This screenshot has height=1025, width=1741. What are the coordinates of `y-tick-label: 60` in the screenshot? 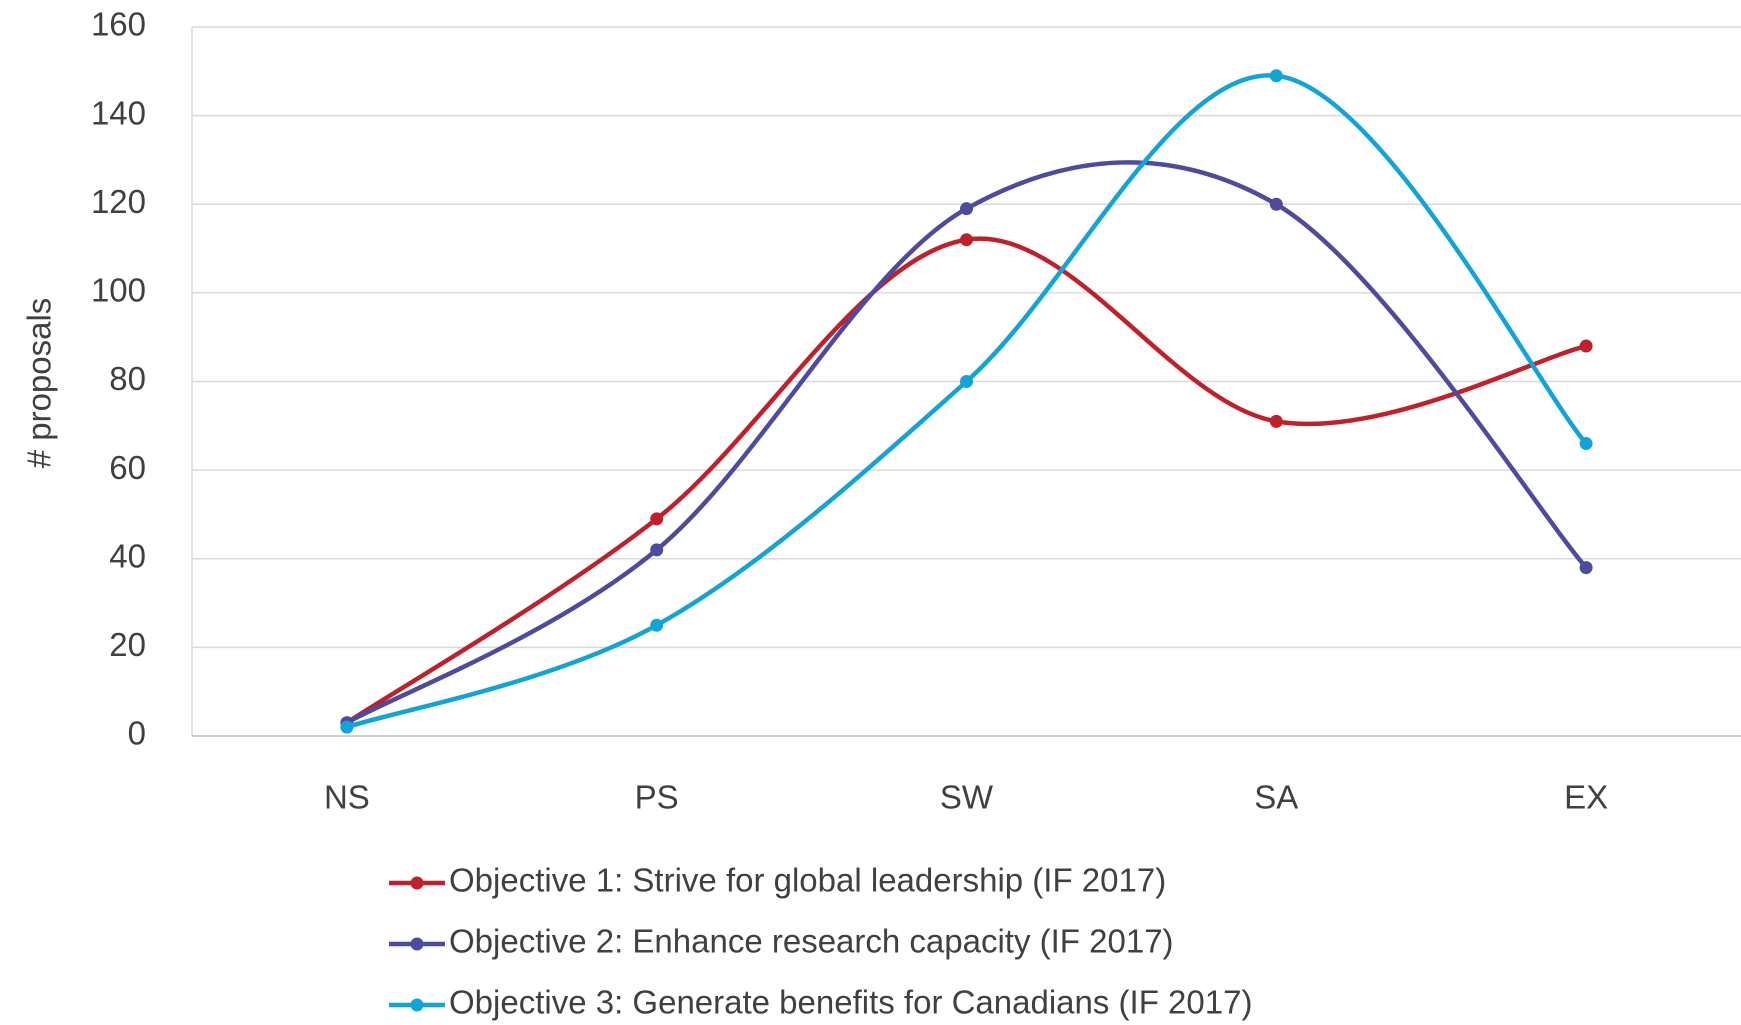 It's located at (127, 467).